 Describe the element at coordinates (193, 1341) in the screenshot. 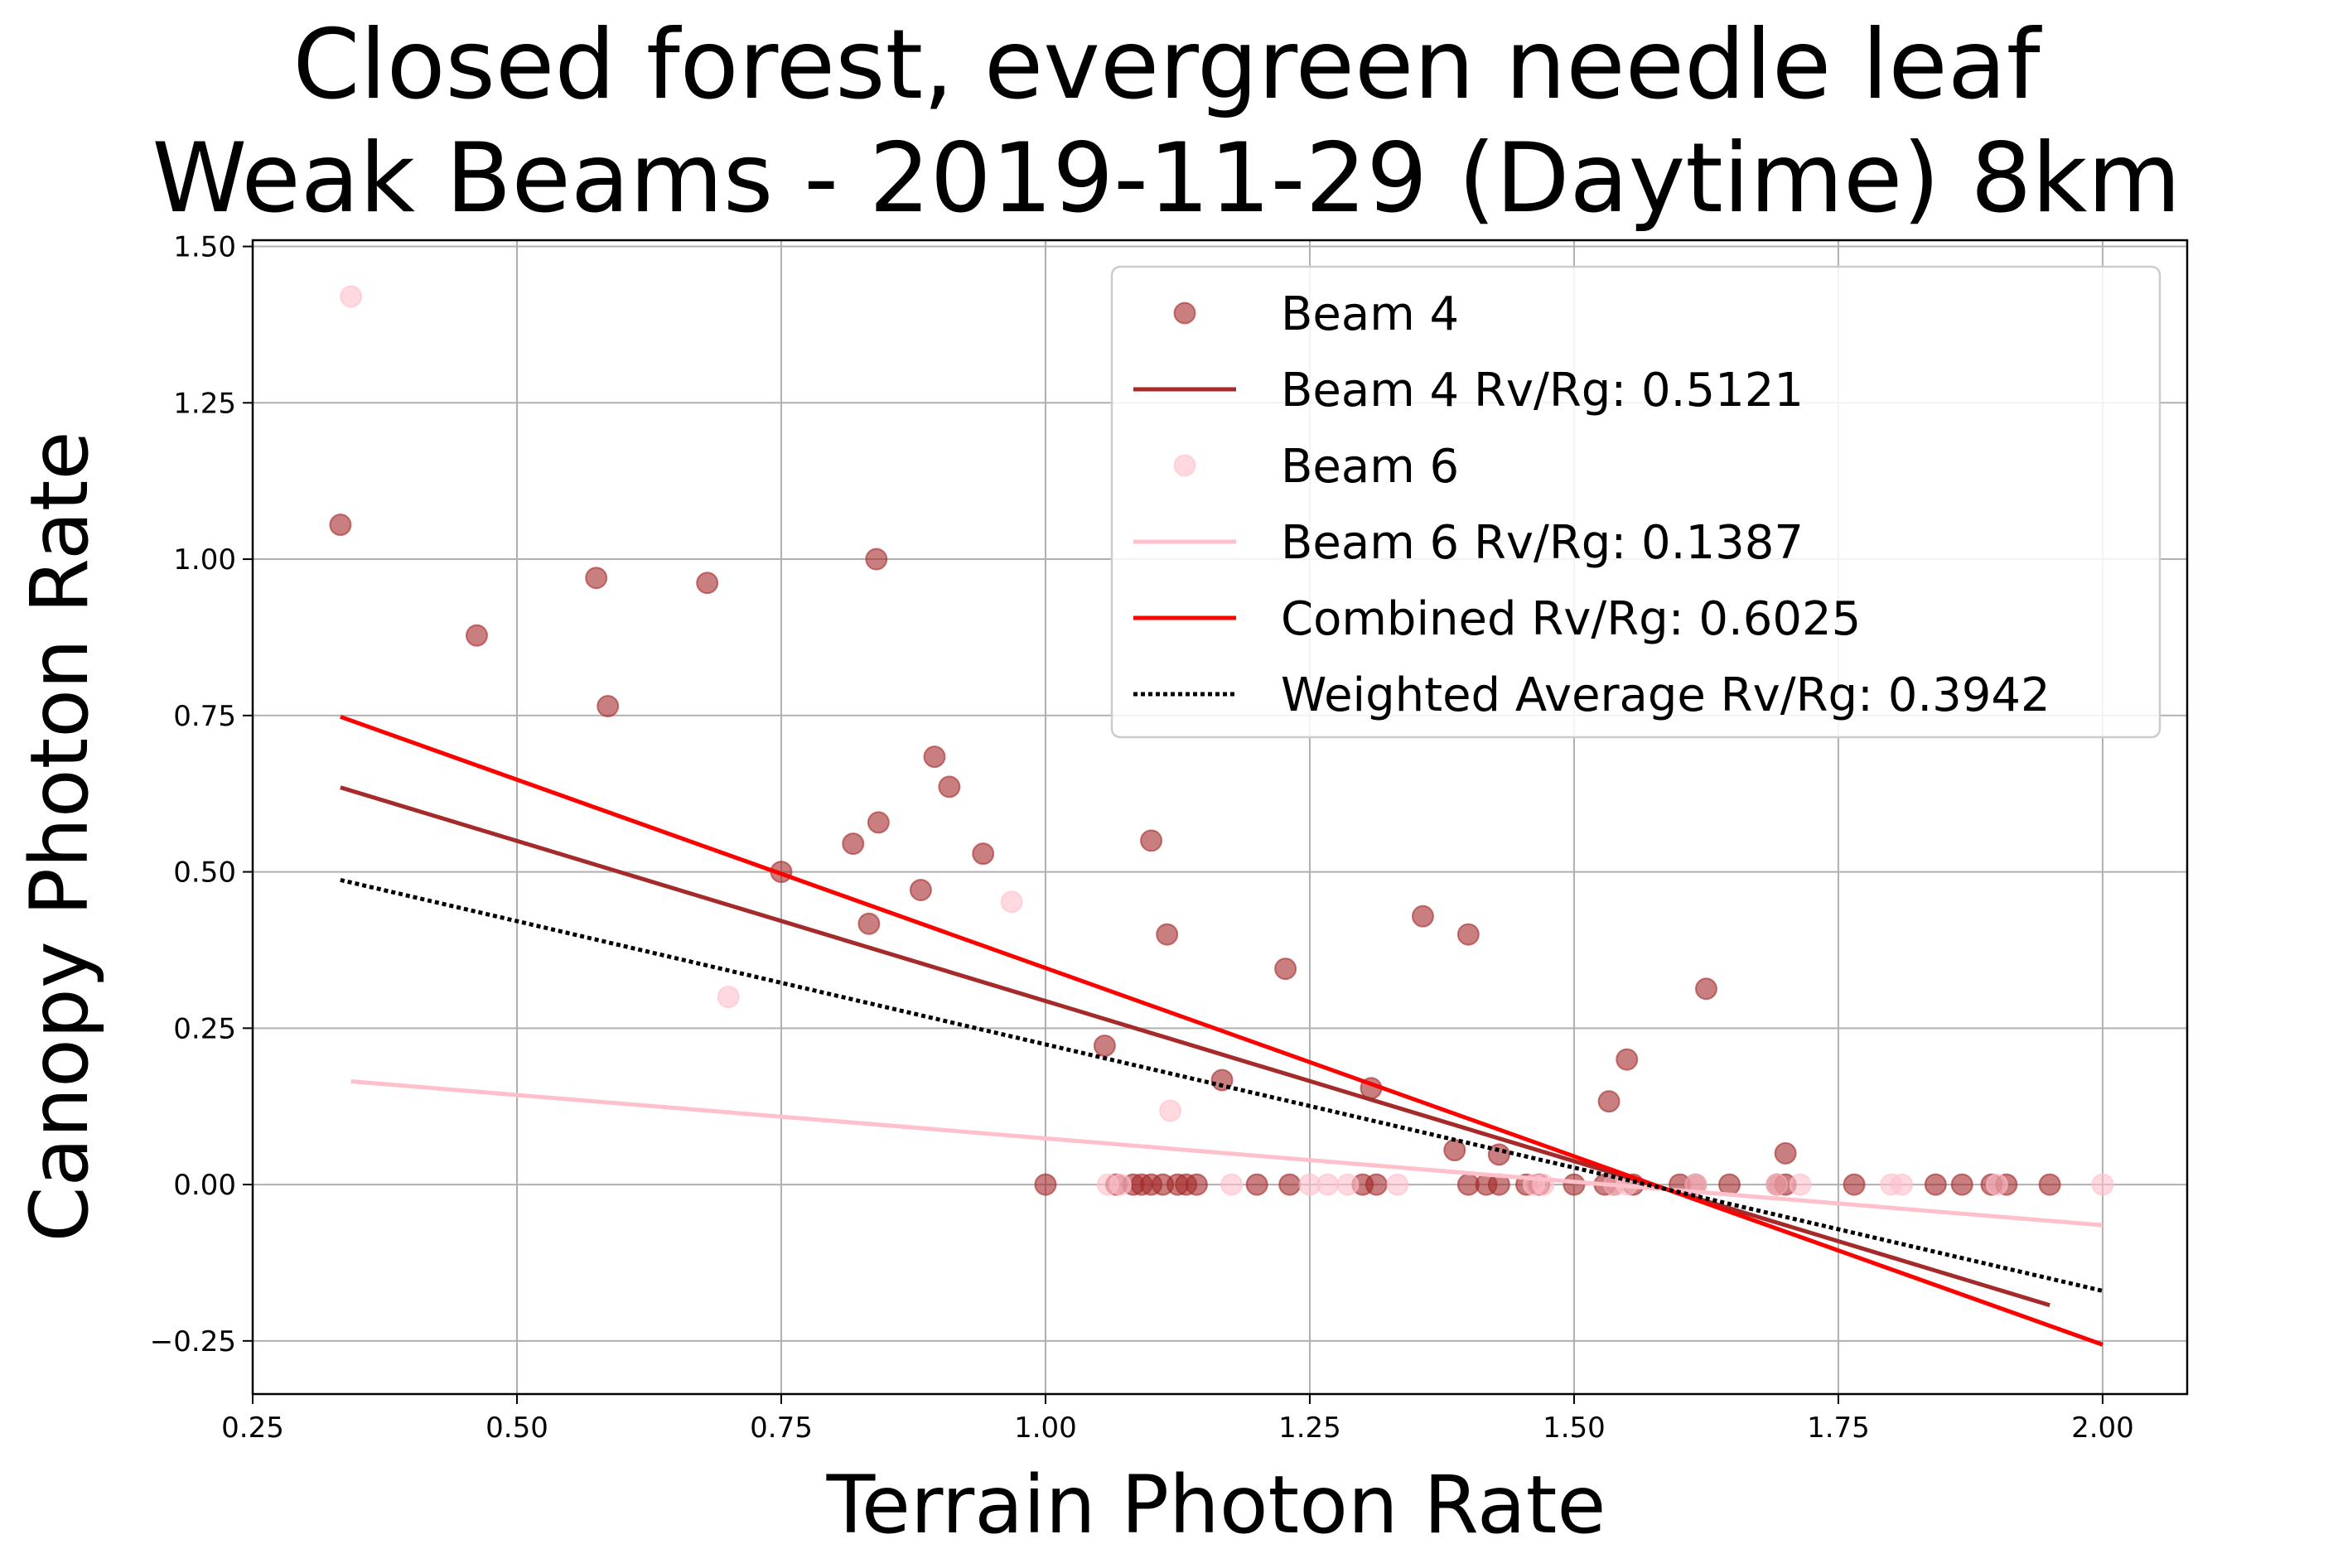

I see `y-tick-label: −0.25` at that location.